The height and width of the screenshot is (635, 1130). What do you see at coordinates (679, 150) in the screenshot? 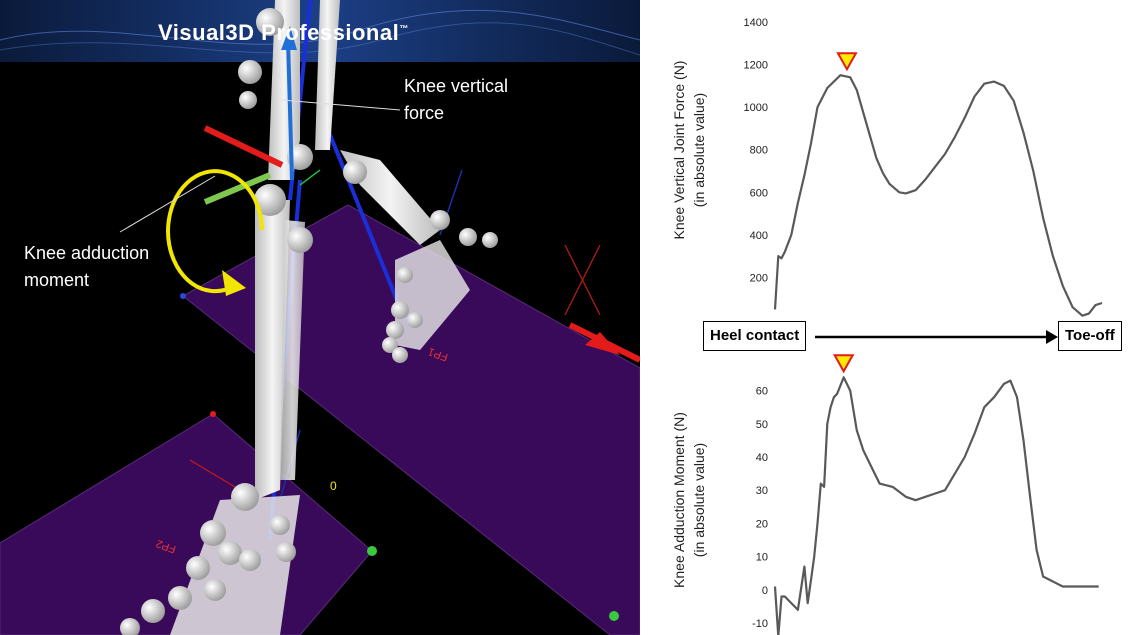
I see `y-axis-label: Knee Vertical Joint Force (N)` at bounding box center [679, 150].